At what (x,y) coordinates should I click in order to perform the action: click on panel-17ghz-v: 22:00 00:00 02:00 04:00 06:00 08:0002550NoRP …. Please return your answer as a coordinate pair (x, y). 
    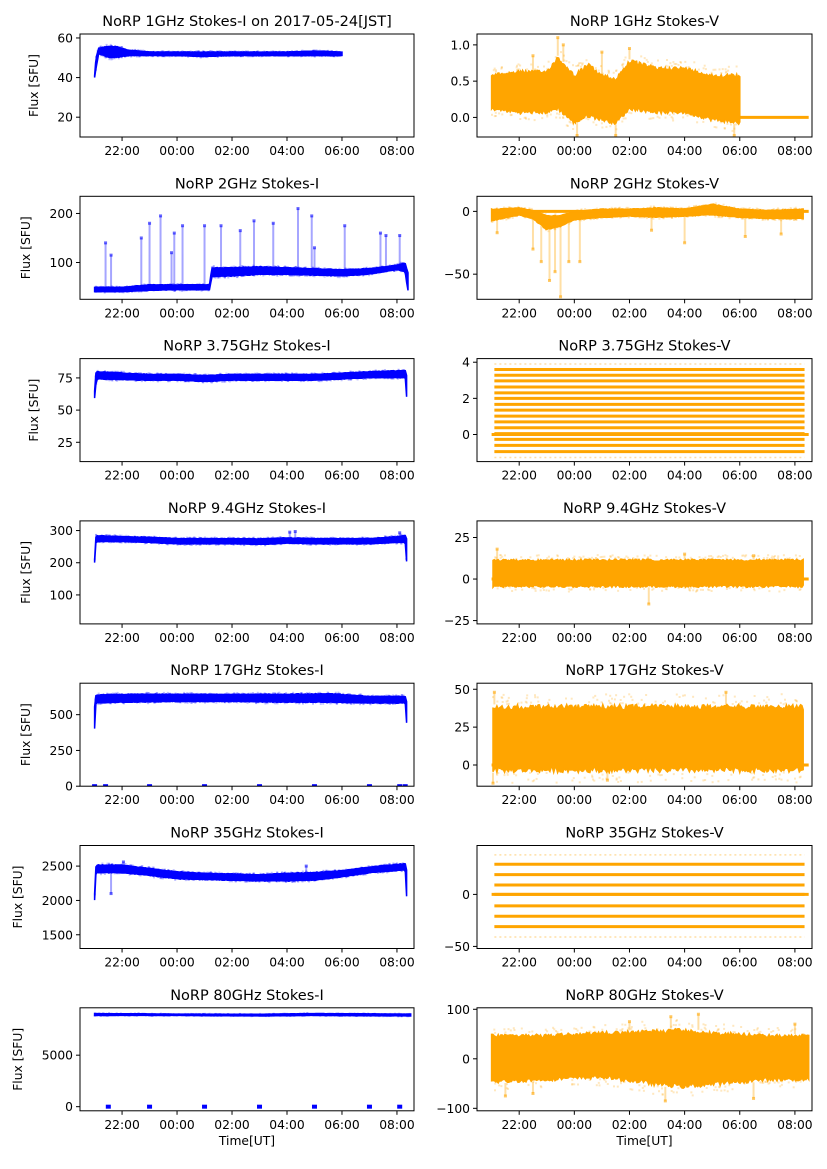
    Looking at the image, I should click on (633, 735).